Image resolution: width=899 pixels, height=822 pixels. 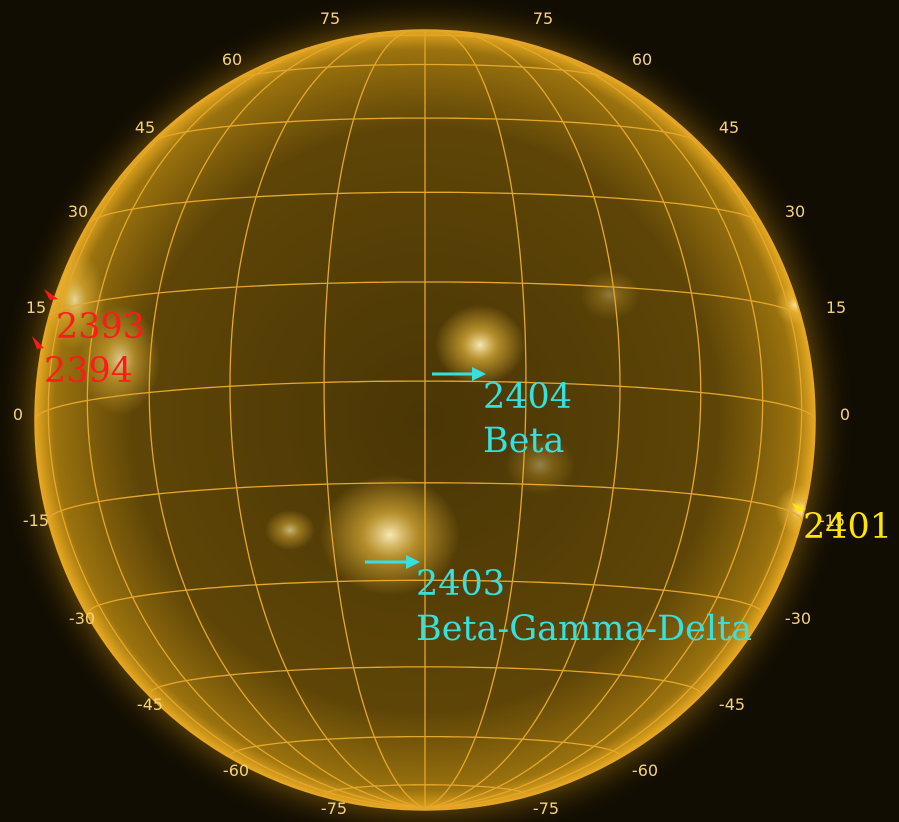 I want to click on region-2394: 2394, so click(x=82, y=363).